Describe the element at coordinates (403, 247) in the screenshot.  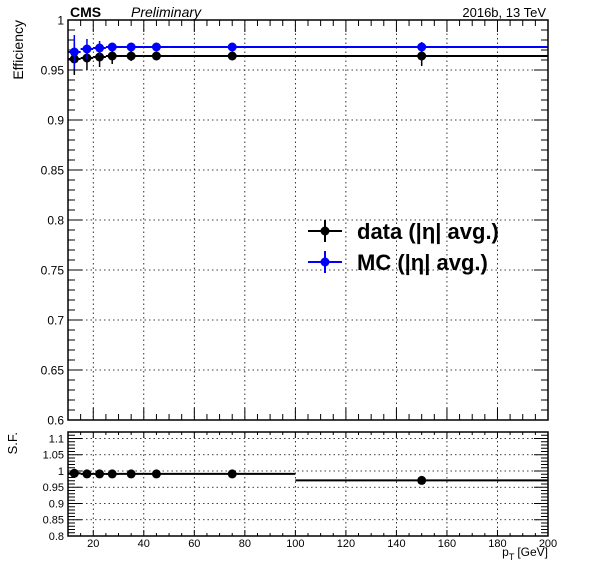
I see `legend: data (|η| avg.) MC (|η| avg.)` at that location.